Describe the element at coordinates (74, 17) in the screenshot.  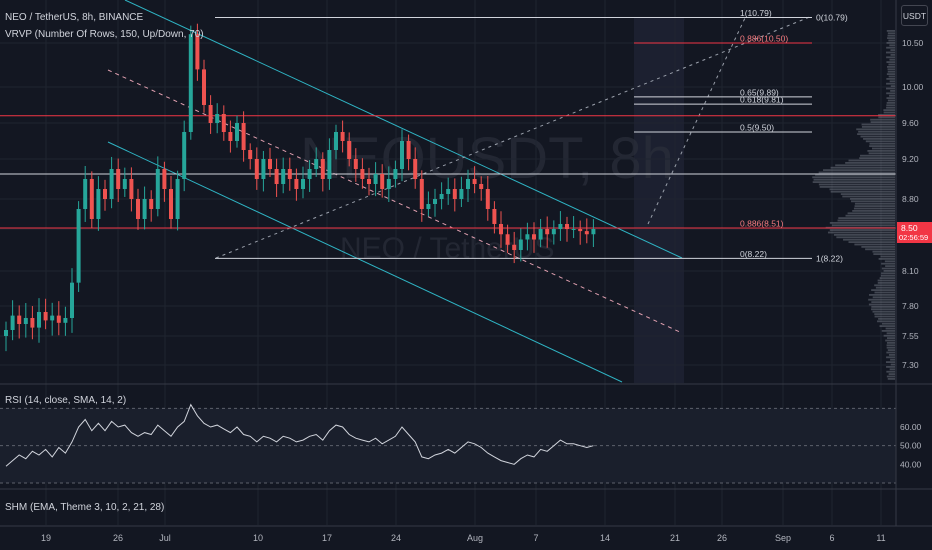
I see `symbol-title: NEO / TetherUS, 8h, BINANCE` at that location.